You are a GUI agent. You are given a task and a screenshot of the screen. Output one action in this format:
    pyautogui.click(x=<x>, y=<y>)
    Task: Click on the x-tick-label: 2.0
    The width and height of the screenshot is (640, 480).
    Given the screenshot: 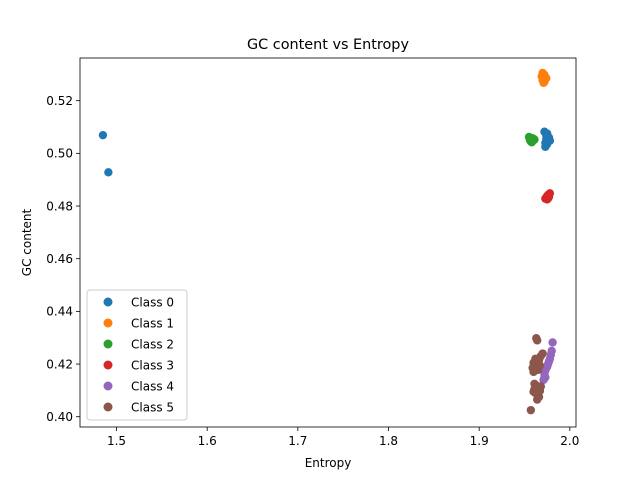 What is the action you would take?
    pyautogui.click(x=569, y=441)
    